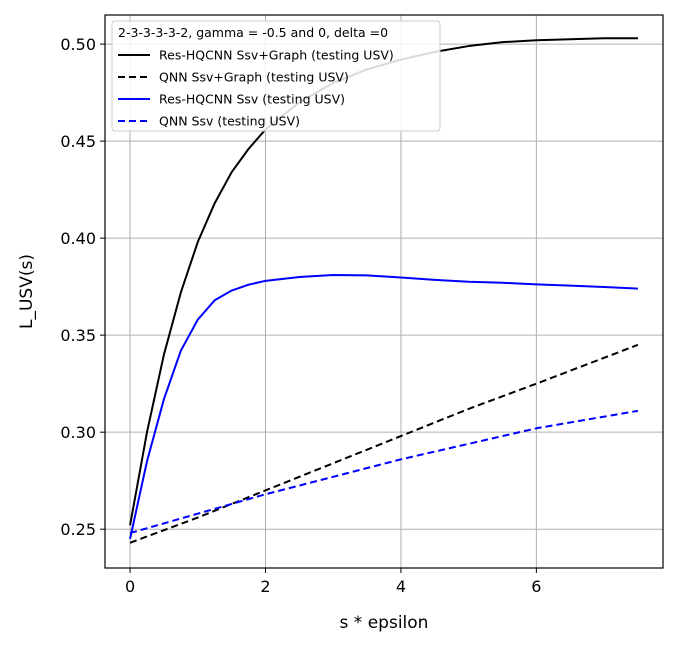  Describe the element at coordinates (229, 121) in the screenshot. I see `legend-label: QNN Ssv (testing USV)` at that location.